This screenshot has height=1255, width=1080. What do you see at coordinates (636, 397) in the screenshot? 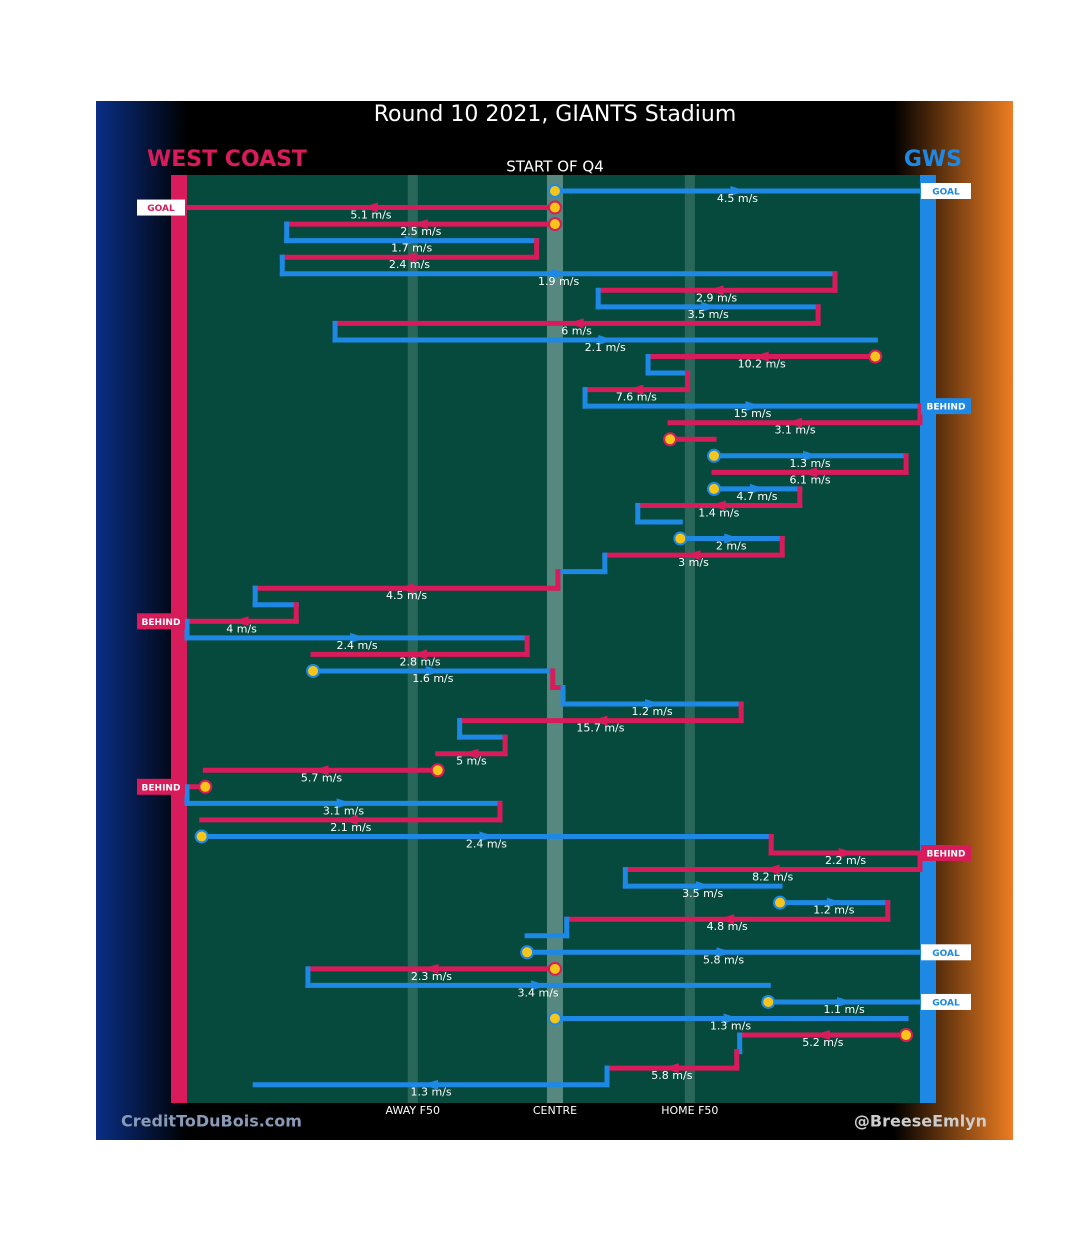
I see `speed-label: 7.6 m/s` at bounding box center [636, 397].